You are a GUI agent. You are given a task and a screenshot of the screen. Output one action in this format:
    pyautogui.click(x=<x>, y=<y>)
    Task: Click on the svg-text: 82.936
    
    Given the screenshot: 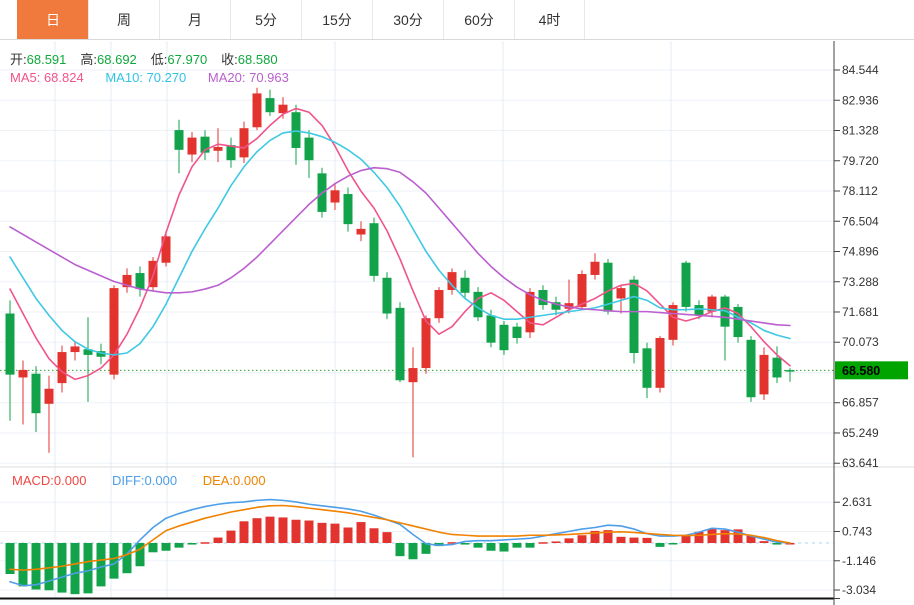 What is the action you would take?
    pyautogui.click(x=860, y=100)
    